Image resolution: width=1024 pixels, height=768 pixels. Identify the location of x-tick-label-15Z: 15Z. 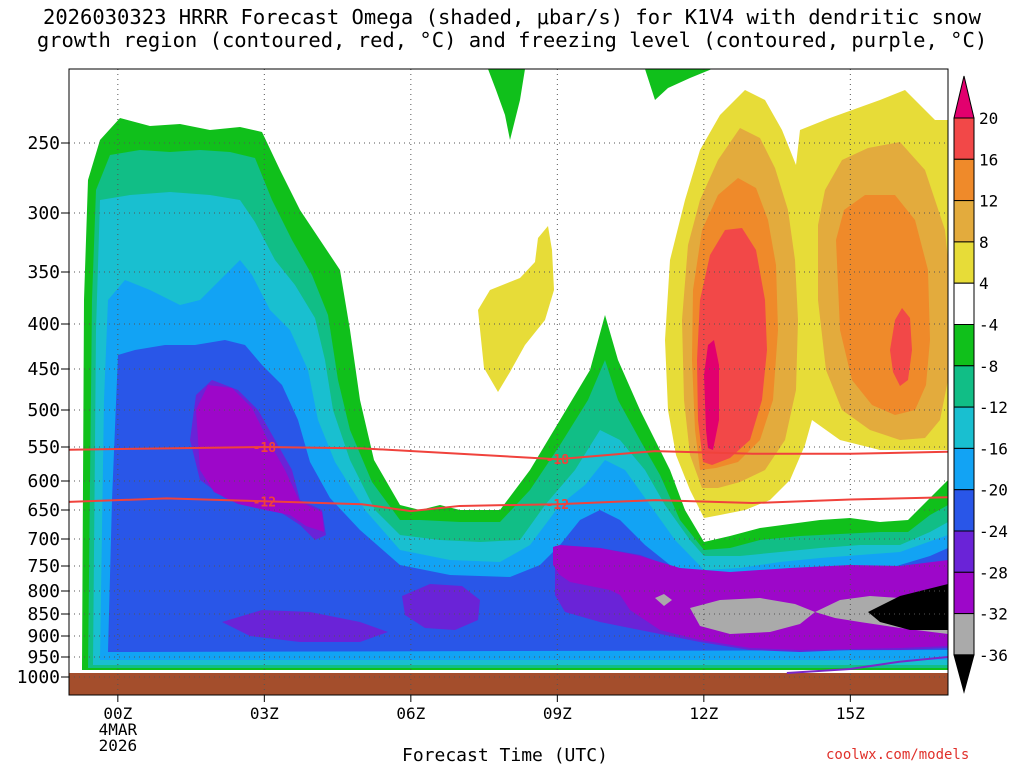
(850, 713).